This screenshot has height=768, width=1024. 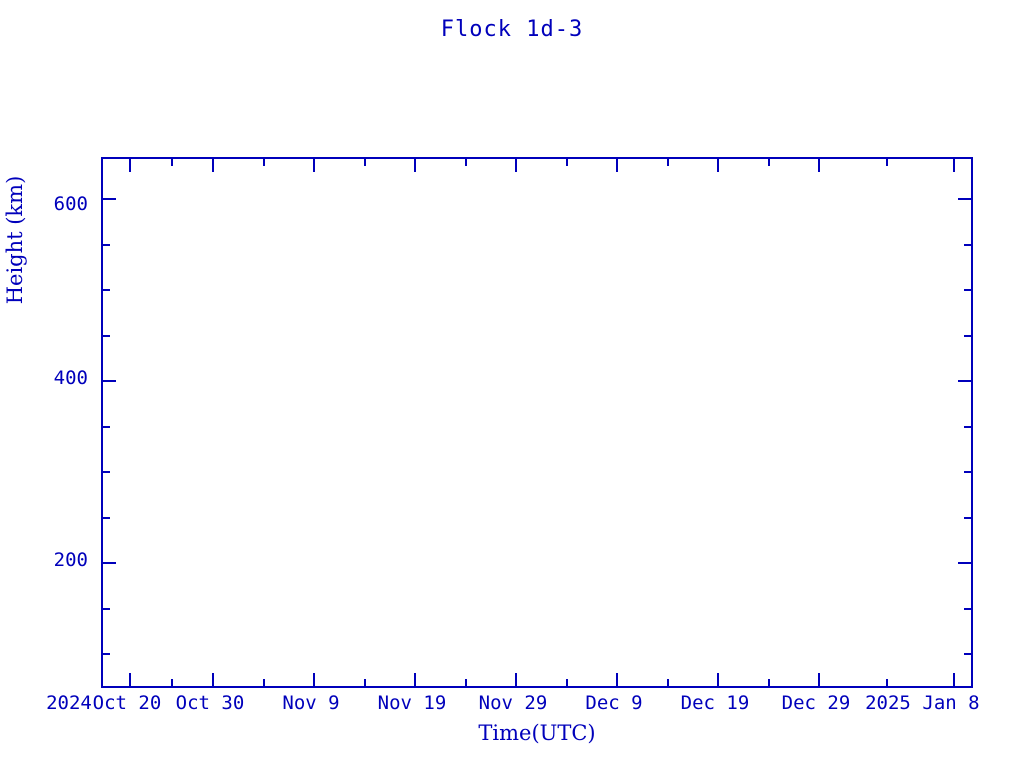 What do you see at coordinates (537, 733) in the screenshot?
I see `x-axis-title: Time(UTC)` at bounding box center [537, 733].